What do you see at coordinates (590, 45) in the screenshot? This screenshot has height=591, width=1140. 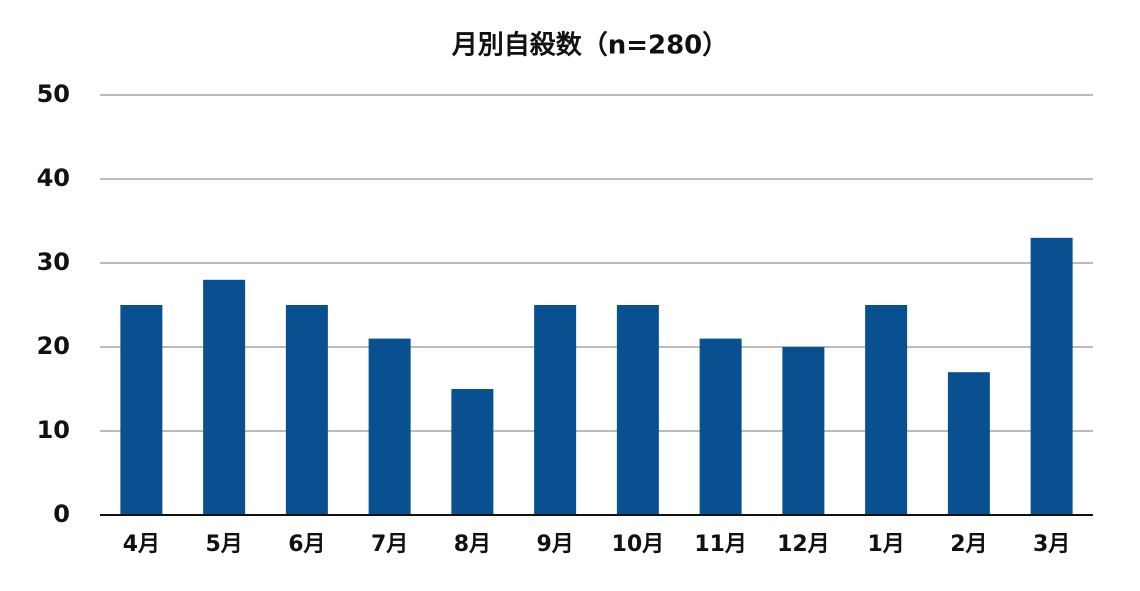 I see `chart-title: 月別自殺数（n=280）` at bounding box center [590, 45].